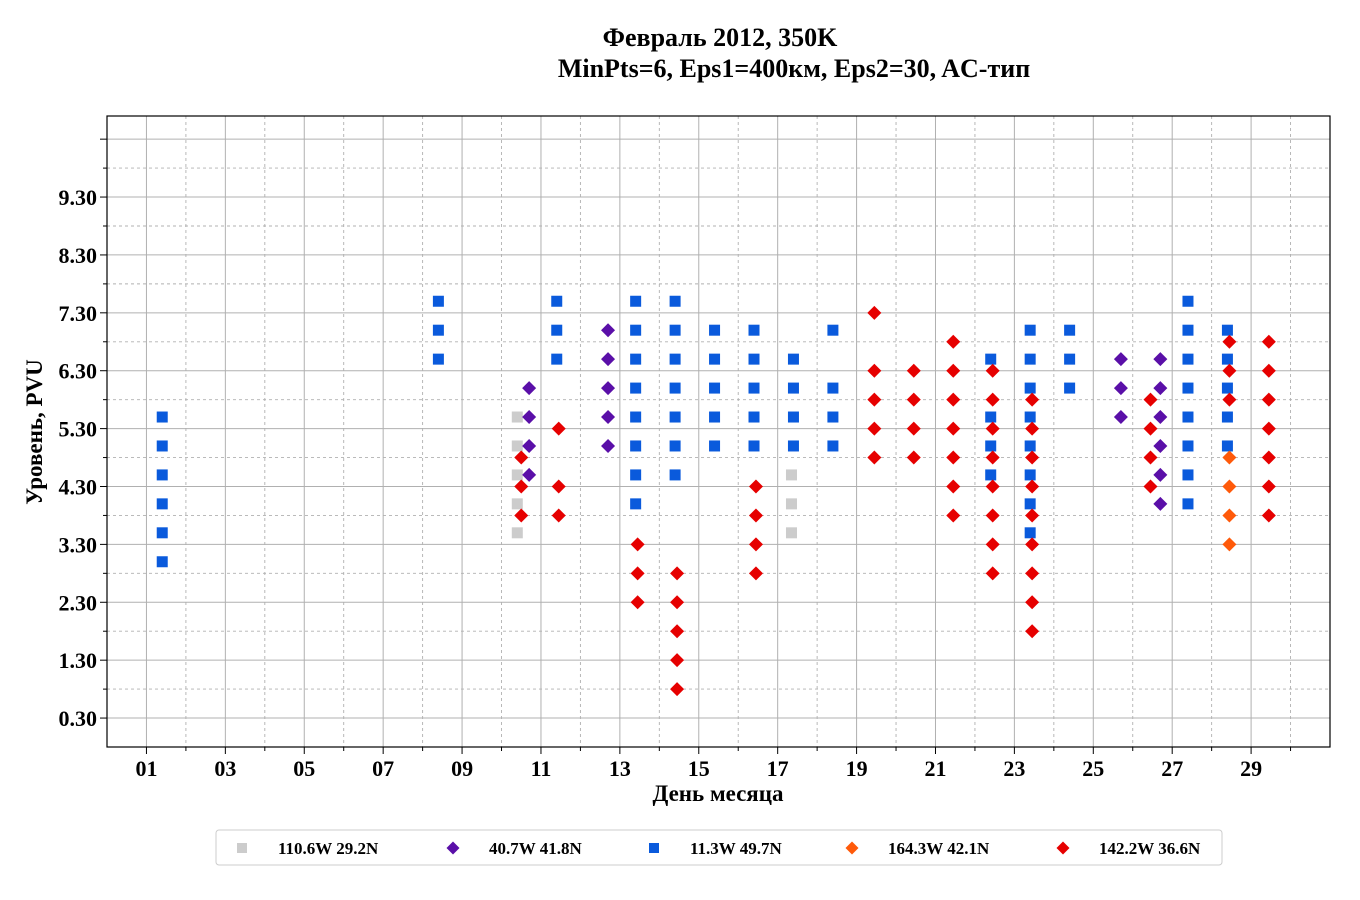 Image resolution: width=1360 pixels, height=900 pixels. I want to click on x-tick-label: 29, so click(1251, 768).